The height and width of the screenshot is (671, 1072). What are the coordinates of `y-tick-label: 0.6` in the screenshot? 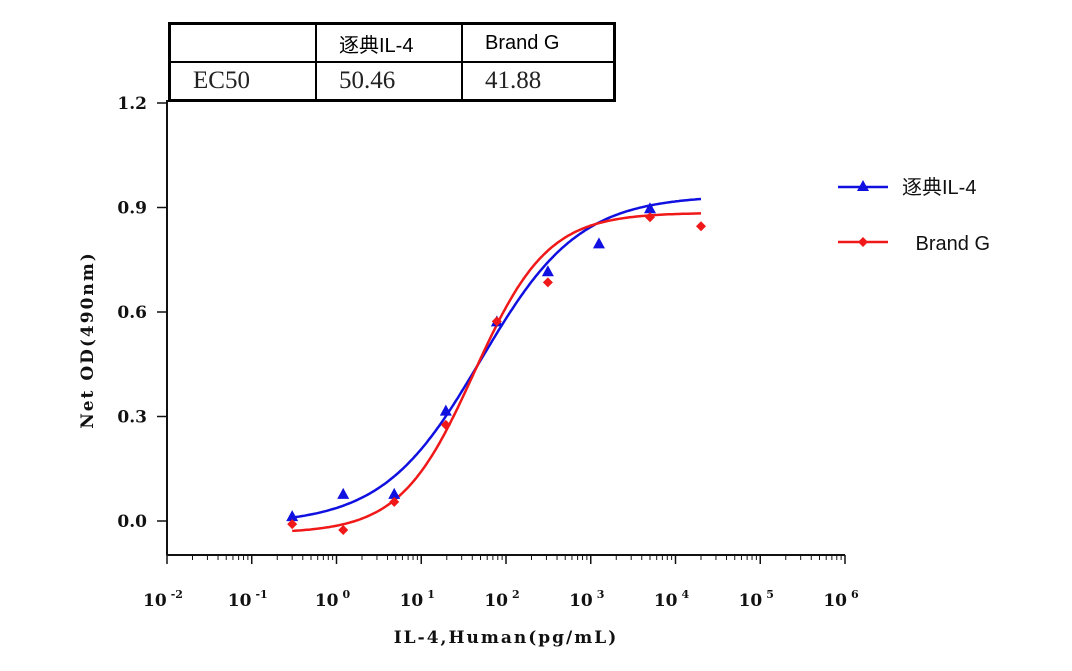 It's located at (132, 313).